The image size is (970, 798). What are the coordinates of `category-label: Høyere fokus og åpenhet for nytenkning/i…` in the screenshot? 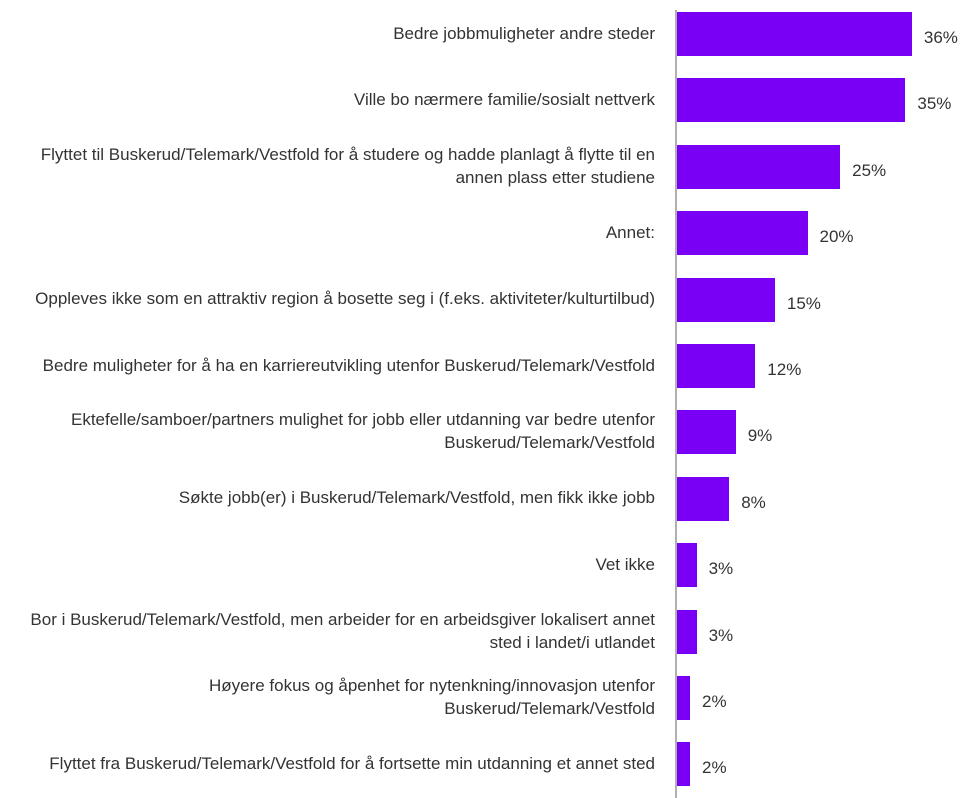 It's located at (431, 697).